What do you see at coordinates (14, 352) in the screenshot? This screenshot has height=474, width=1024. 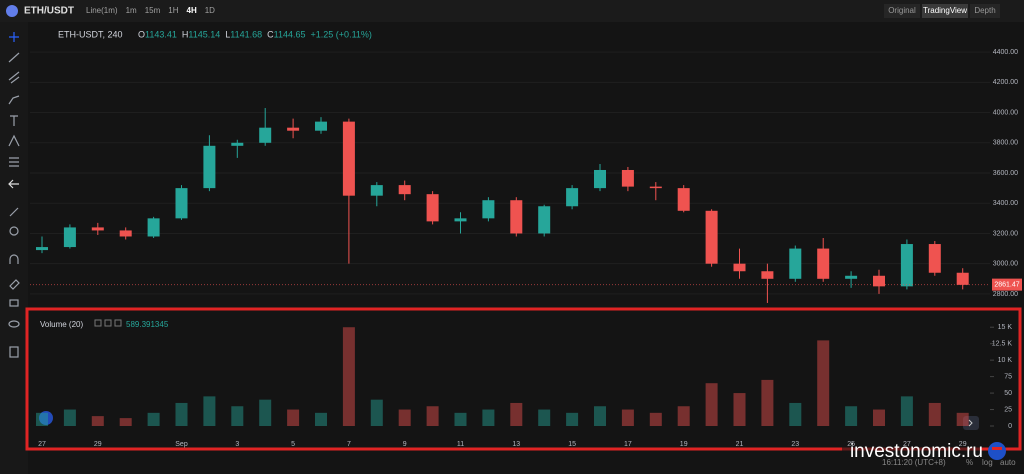 I see `trash-tool` at bounding box center [14, 352].